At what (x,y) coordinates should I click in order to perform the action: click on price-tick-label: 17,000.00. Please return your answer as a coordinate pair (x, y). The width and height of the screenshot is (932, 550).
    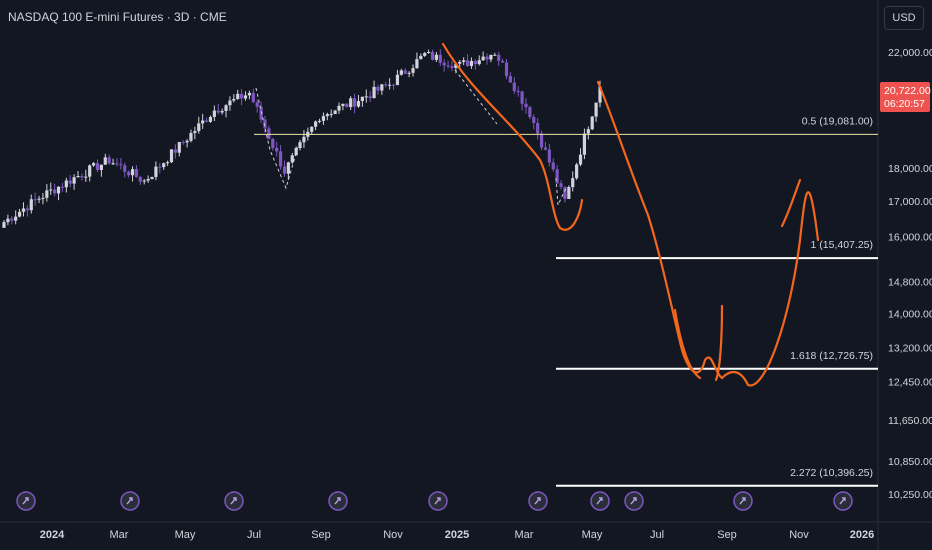
    Looking at the image, I should click on (910, 202).